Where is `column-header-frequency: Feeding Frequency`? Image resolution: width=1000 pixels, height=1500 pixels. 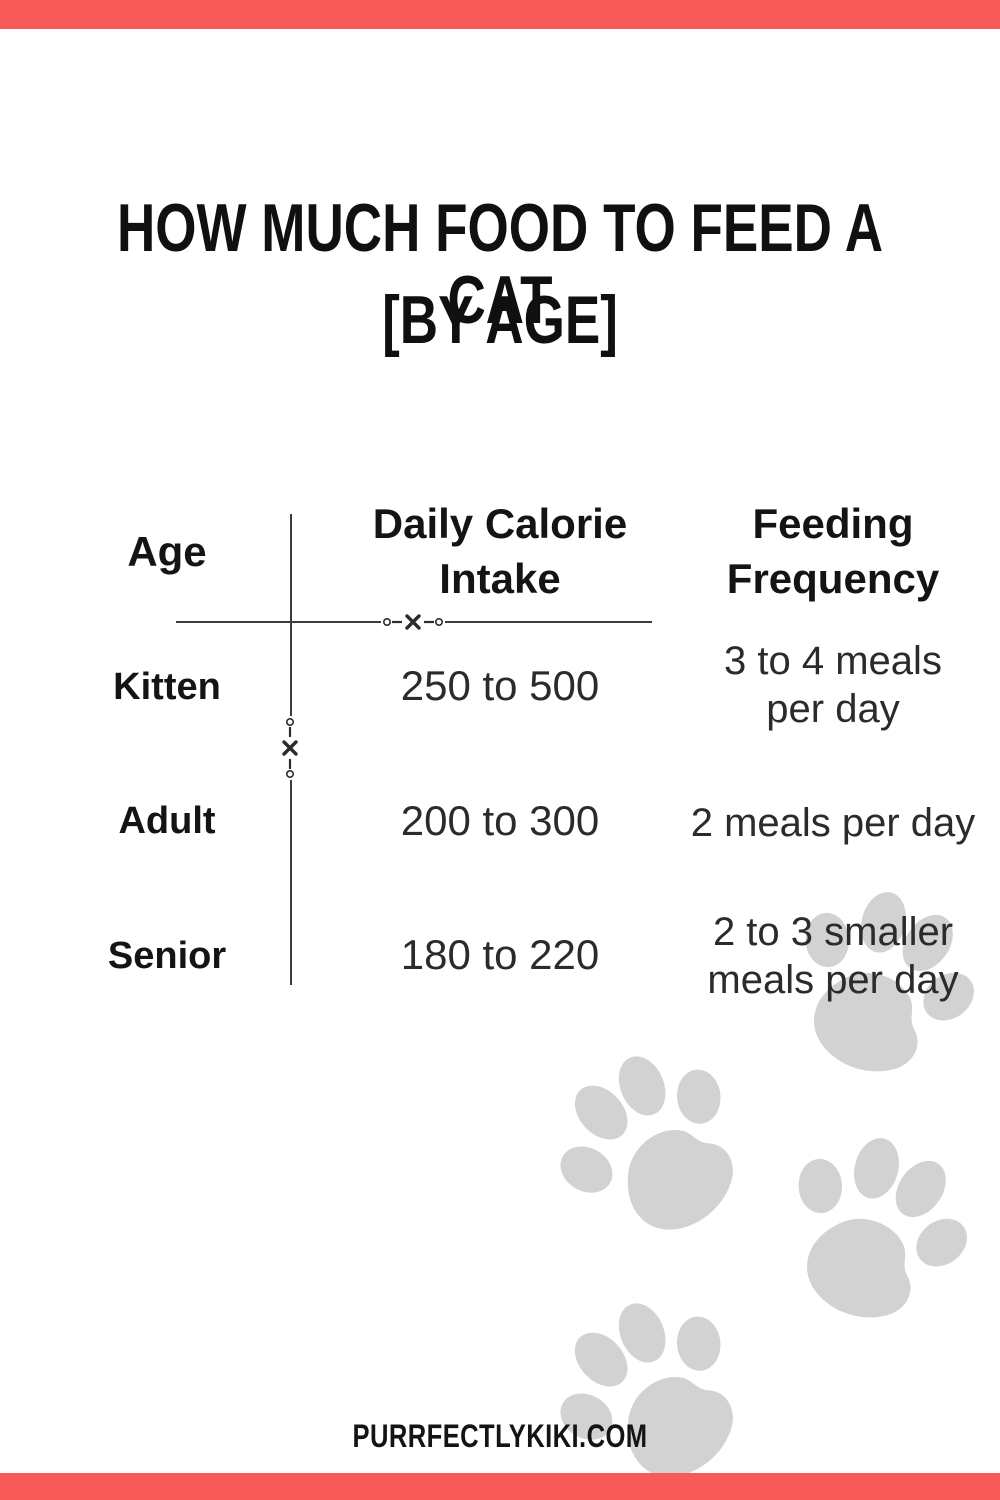
column-header-frequency: Feeding Frequency is located at coordinates (833, 551).